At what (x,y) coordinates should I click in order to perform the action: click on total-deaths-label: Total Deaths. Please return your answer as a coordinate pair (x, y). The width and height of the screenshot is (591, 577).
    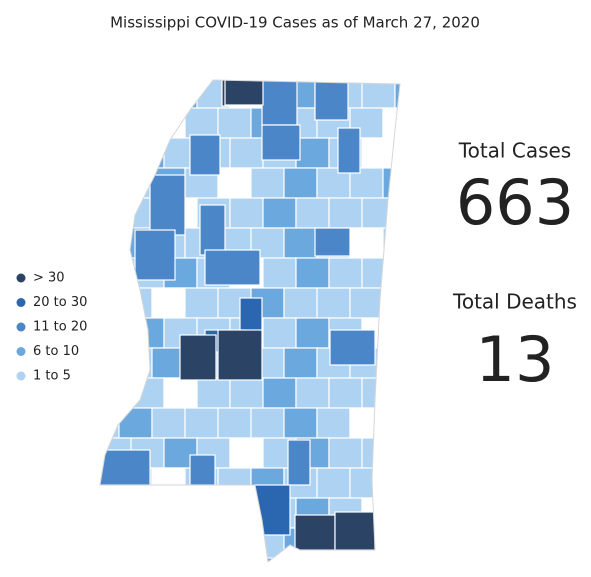
    Looking at the image, I should click on (514, 302).